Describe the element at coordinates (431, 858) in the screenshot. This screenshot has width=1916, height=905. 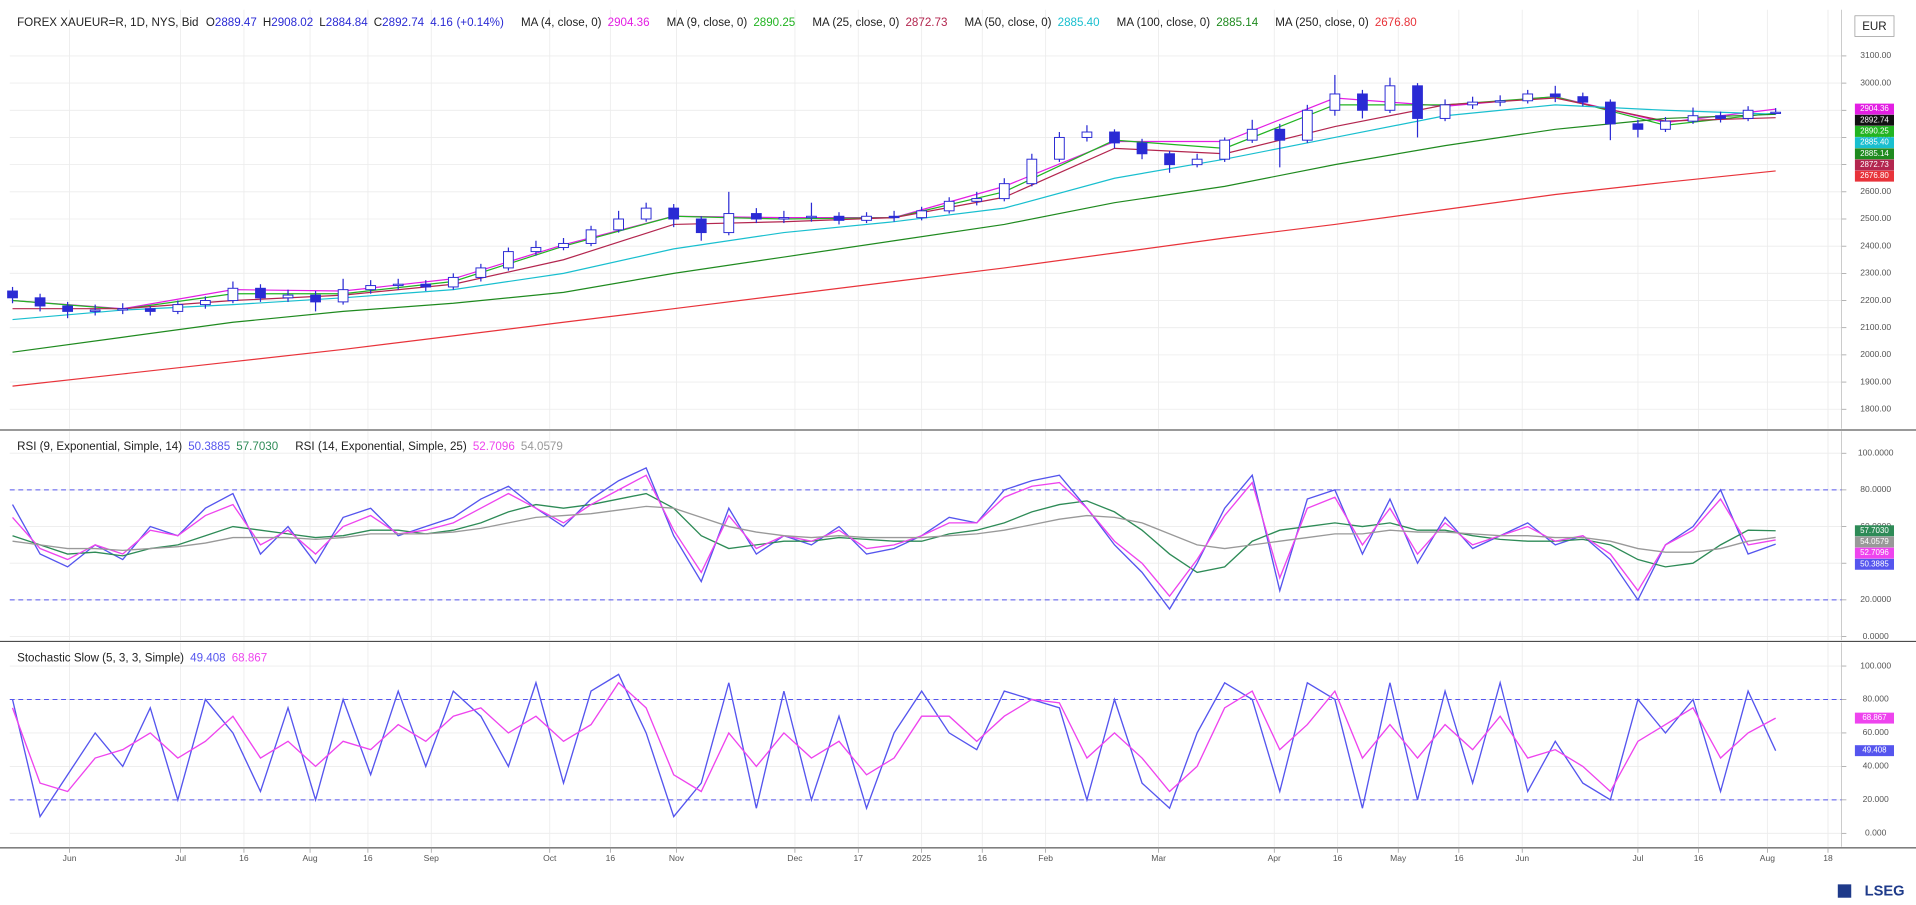
I see `x-tick-label: Sep` at that location.